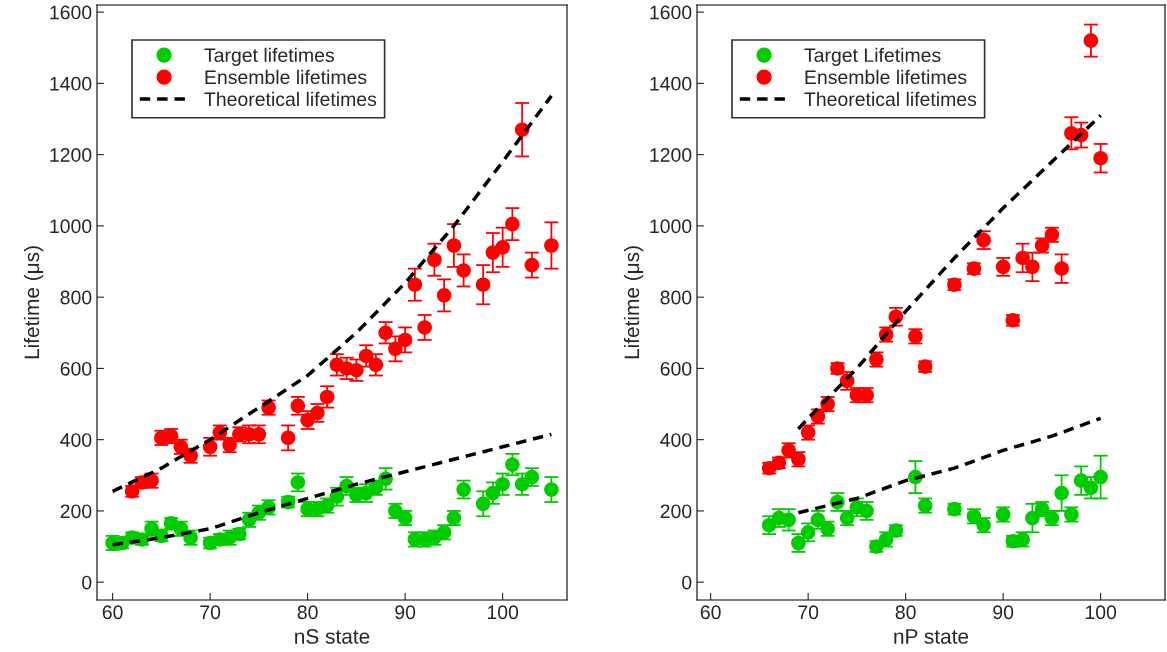 The width and height of the screenshot is (1167, 652). What do you see at coordinates (872, 56) in the screenshot?
I see `legend-label: Target Lifetimes` at bounding box center [872, 56].